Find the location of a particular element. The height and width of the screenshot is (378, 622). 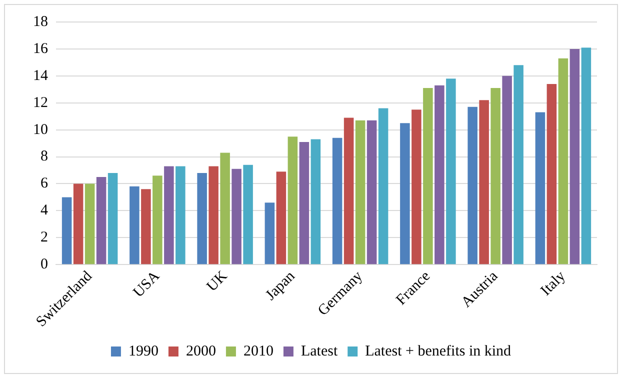

x-tick-label: UK is located at coordinates (217, 281).